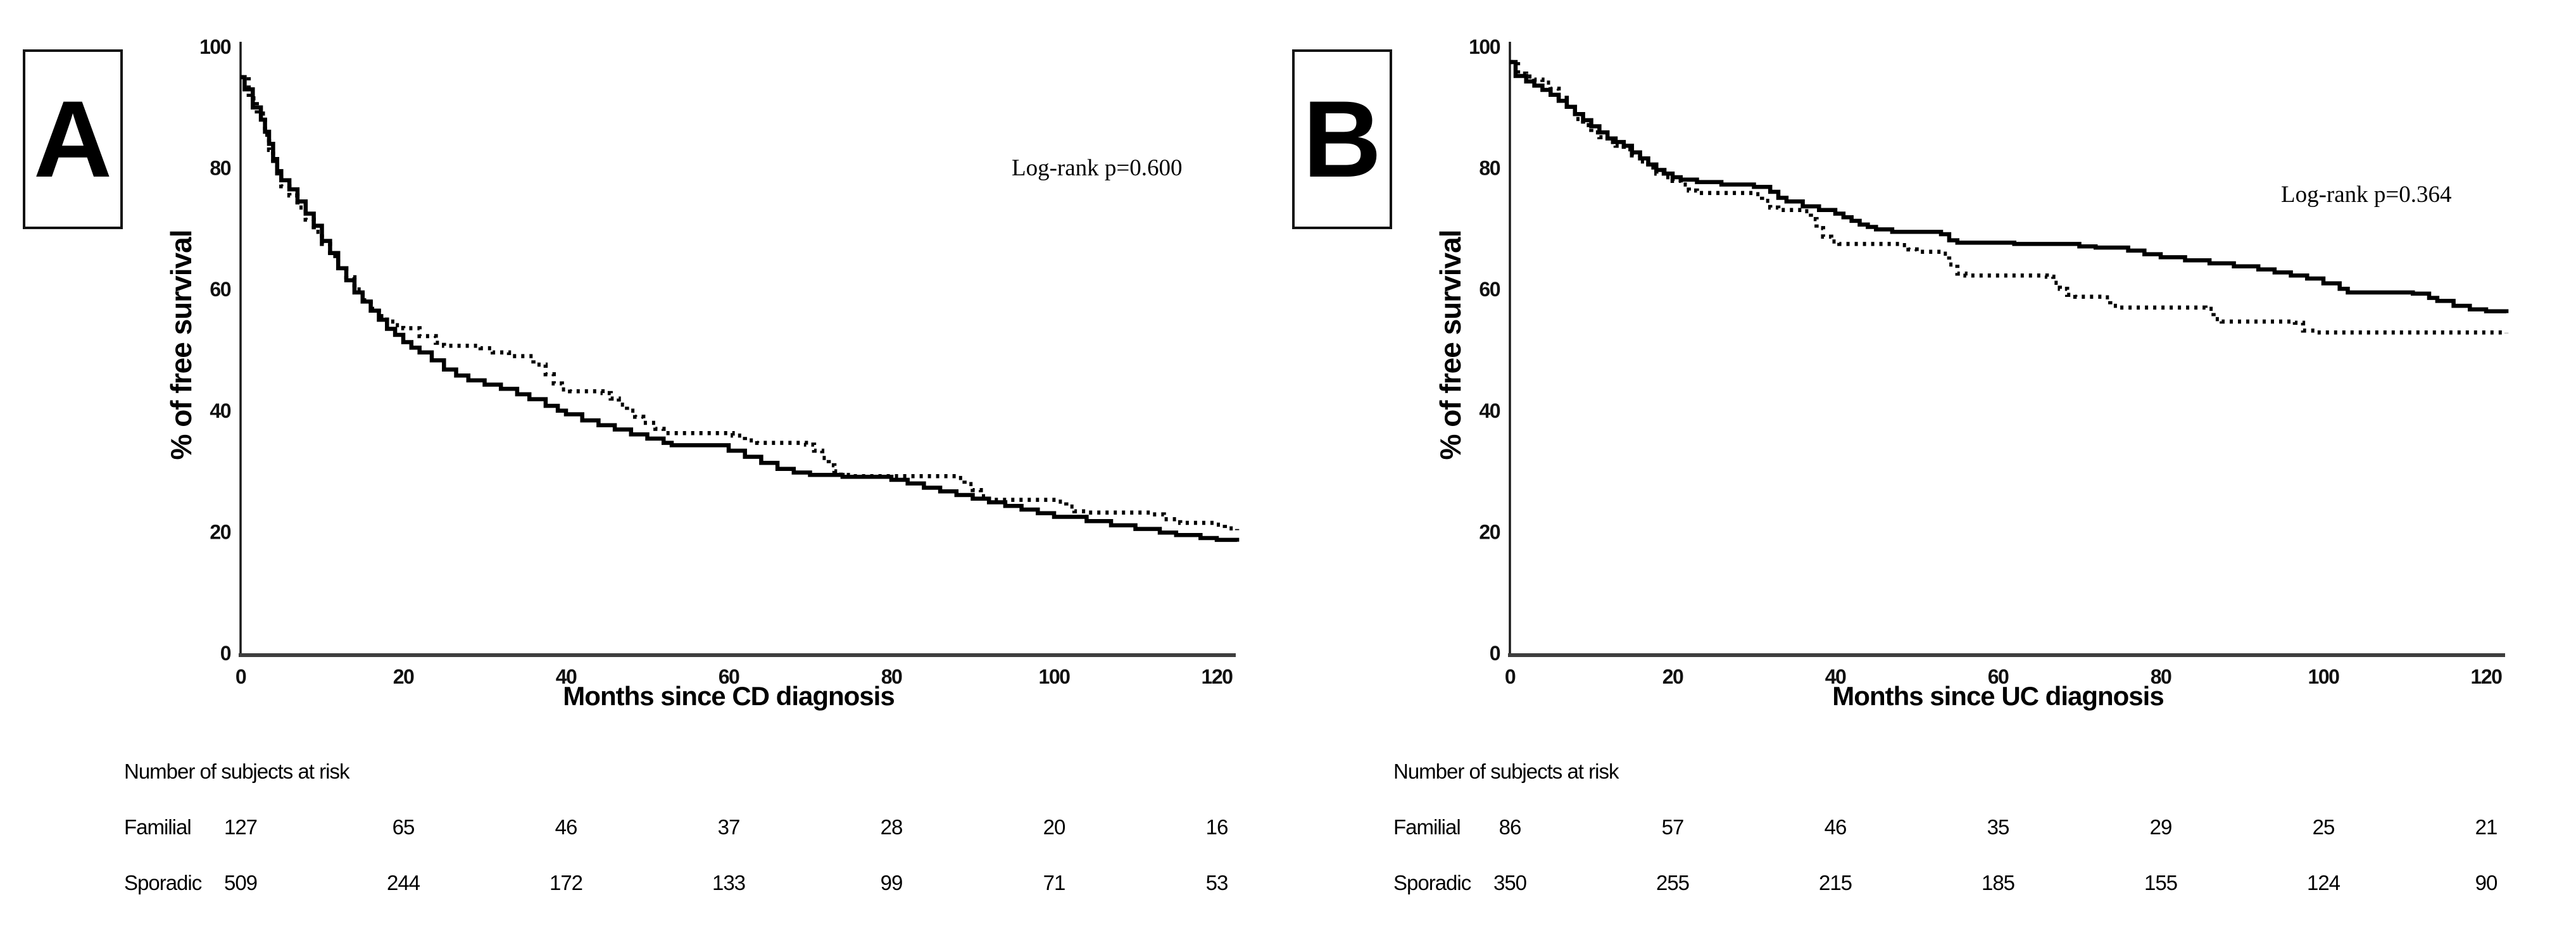  What do you see at coordinates (403, 827) in the screenshot?
I see `risk-value: 65` at bounding box center [403, 827].